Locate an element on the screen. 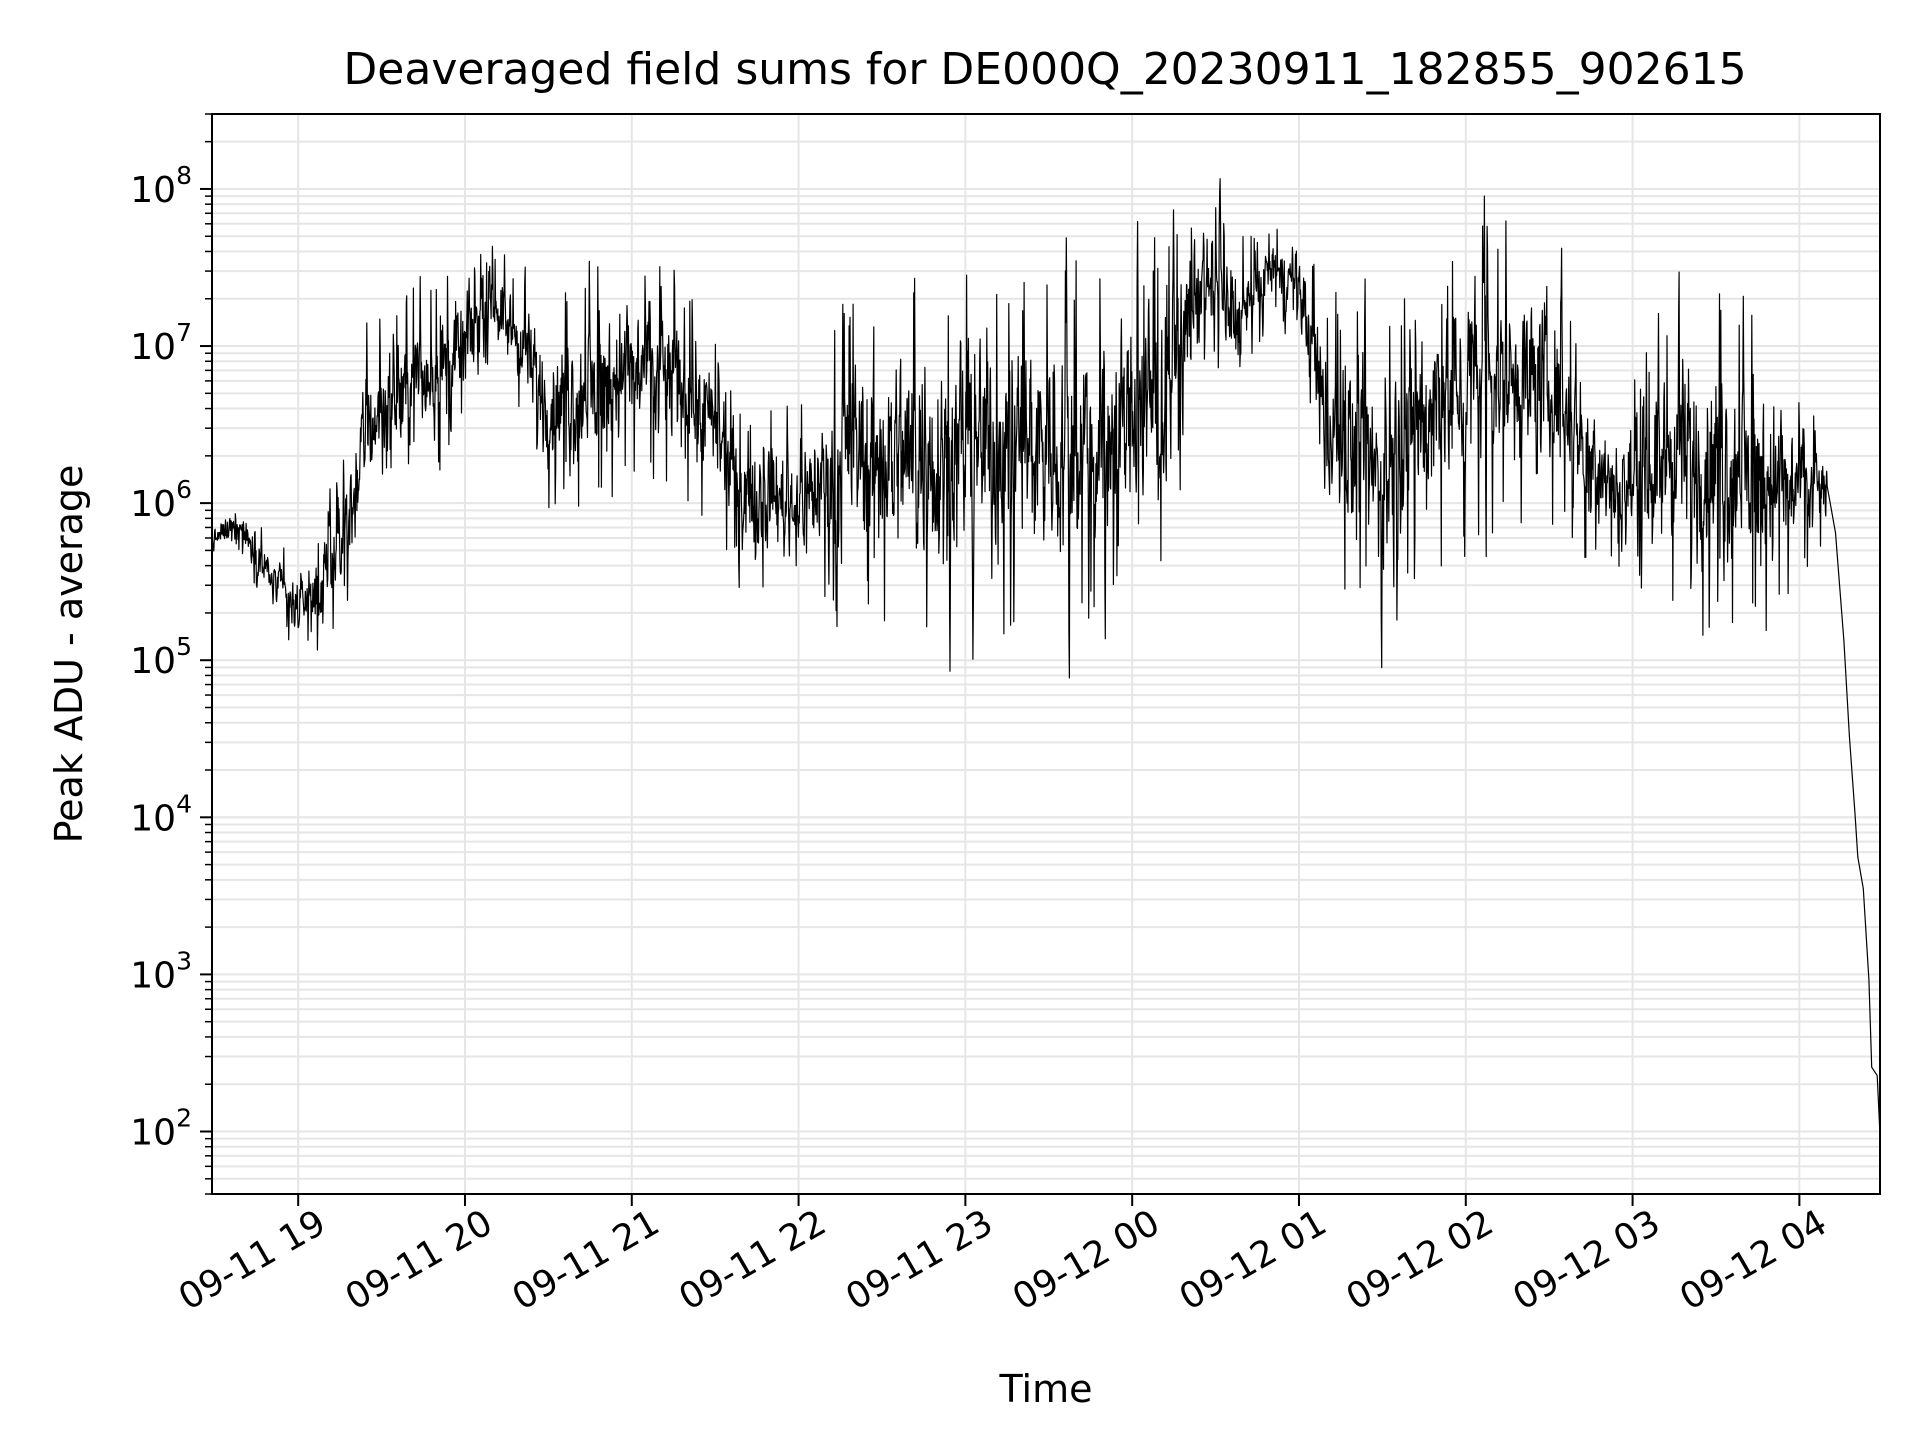 This screenshot has height=1440, width=1920. x-axis-label: Time is located at coordinates (1046, 1389).